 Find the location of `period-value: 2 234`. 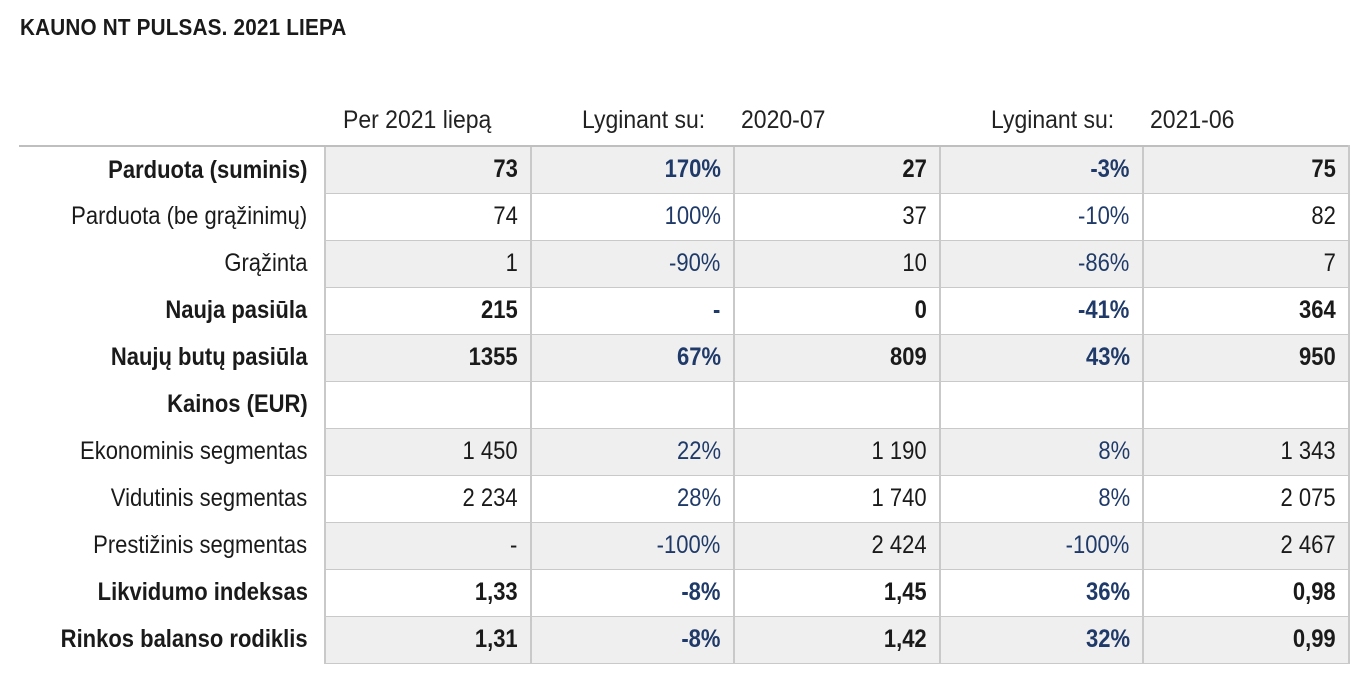

period-value: 2 234 is located at coordinates (490, 498).